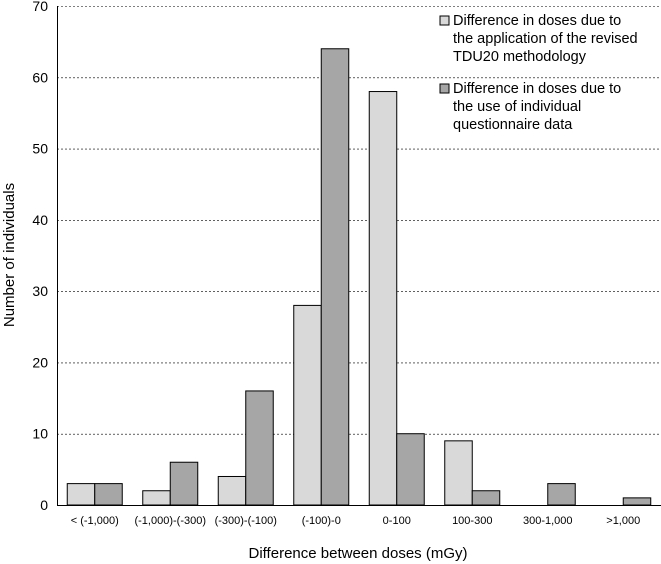 Image resolution: width=661 pixels, height=564 pixels. Describe the element at coordinates (548, 521) in the screenshot. I see `x-tick-label: 300-1,000` at that location.